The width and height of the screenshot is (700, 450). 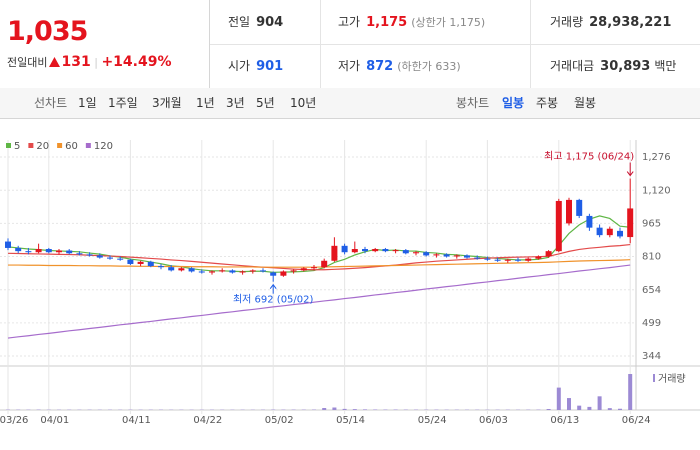 What do you see at coordinates (123, 103) in the screenshot?
I see `tab: 1주일` at bounding box center [123, 103].